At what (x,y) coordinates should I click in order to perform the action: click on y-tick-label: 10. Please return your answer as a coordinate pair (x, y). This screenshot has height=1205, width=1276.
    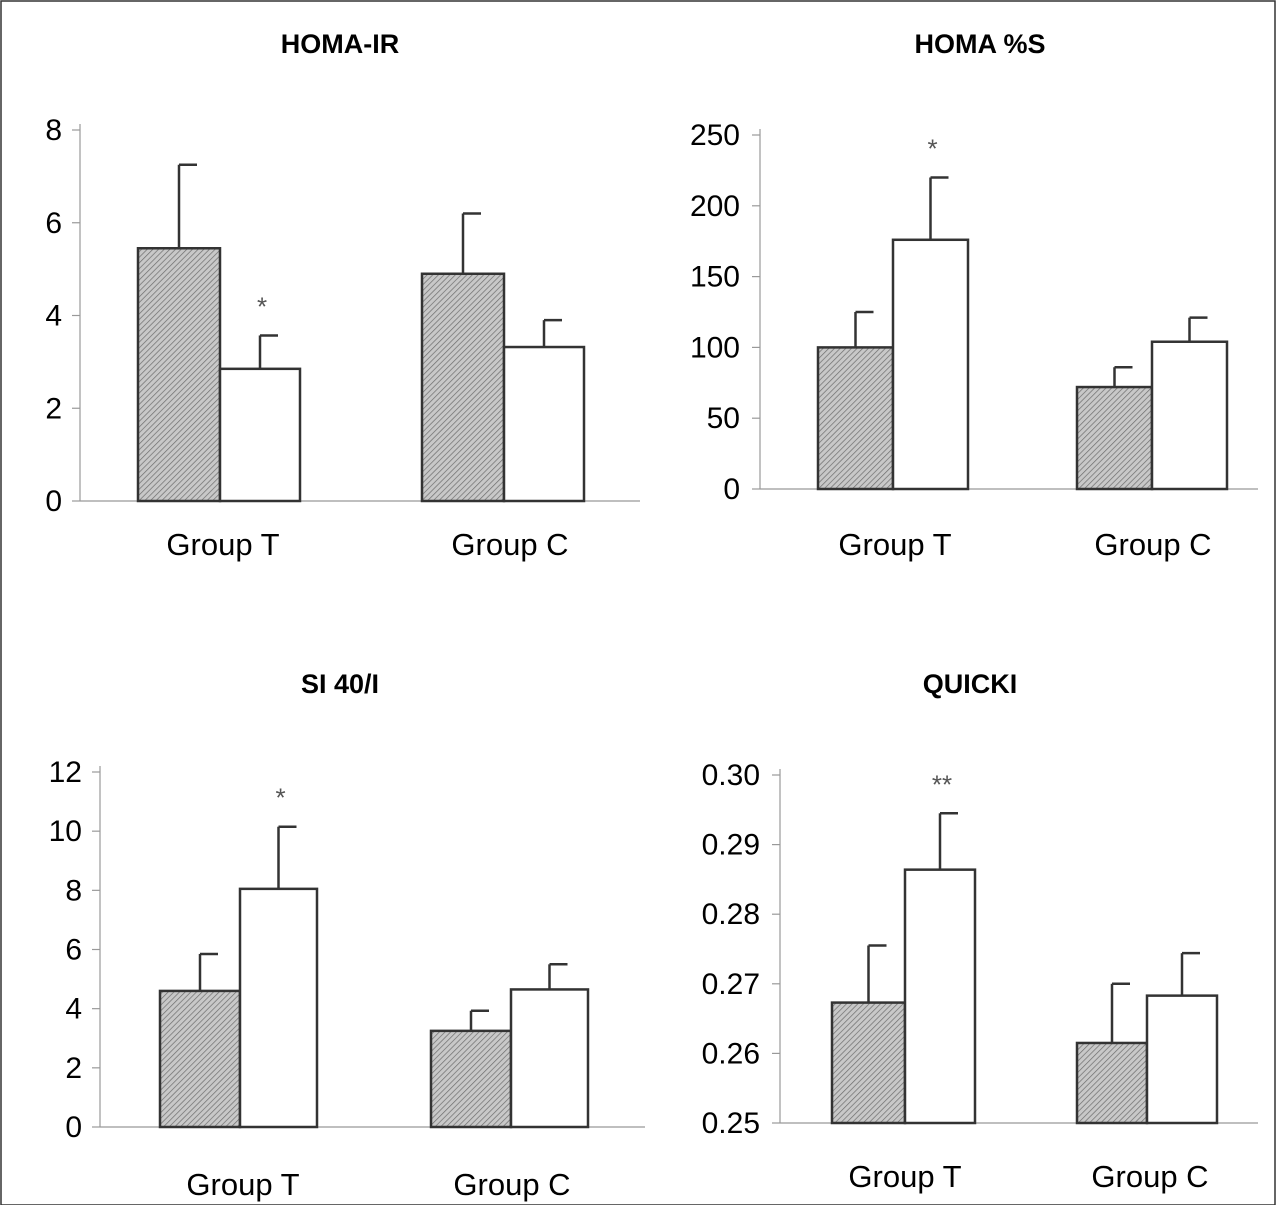
    Looking at the image, I should click on (65, 831).